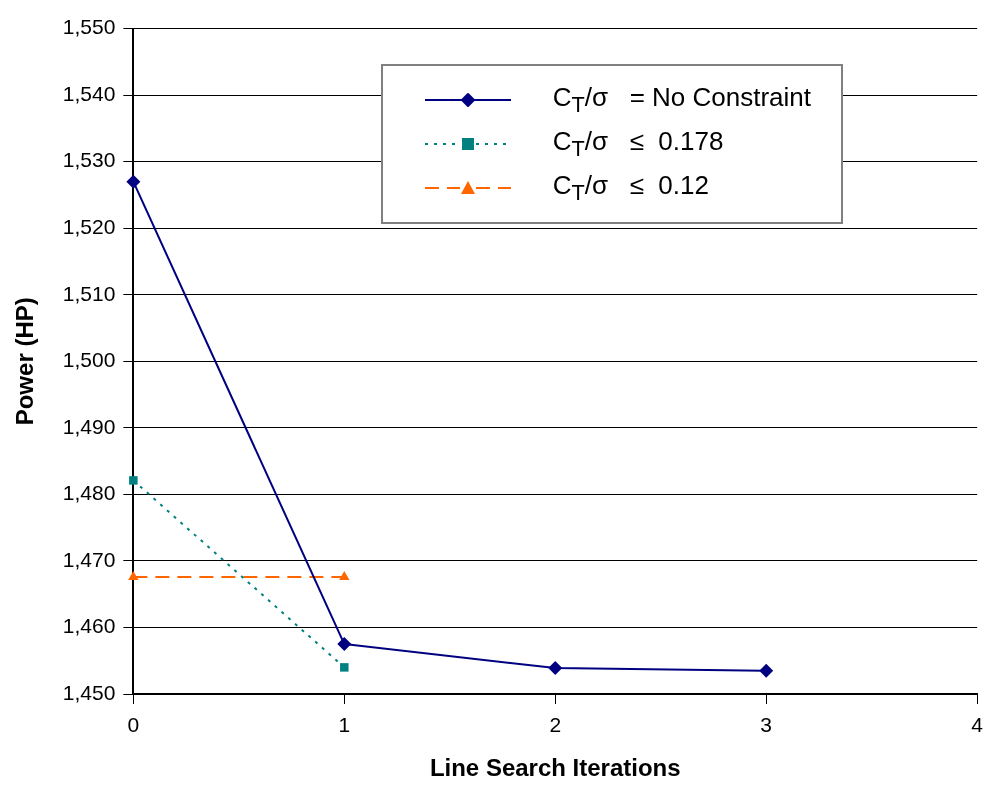 The image size is (1003, 797). Describe the element at coordinates (89, 160) in the screenshot. I see `y-tick-label: 1,530` at that location.